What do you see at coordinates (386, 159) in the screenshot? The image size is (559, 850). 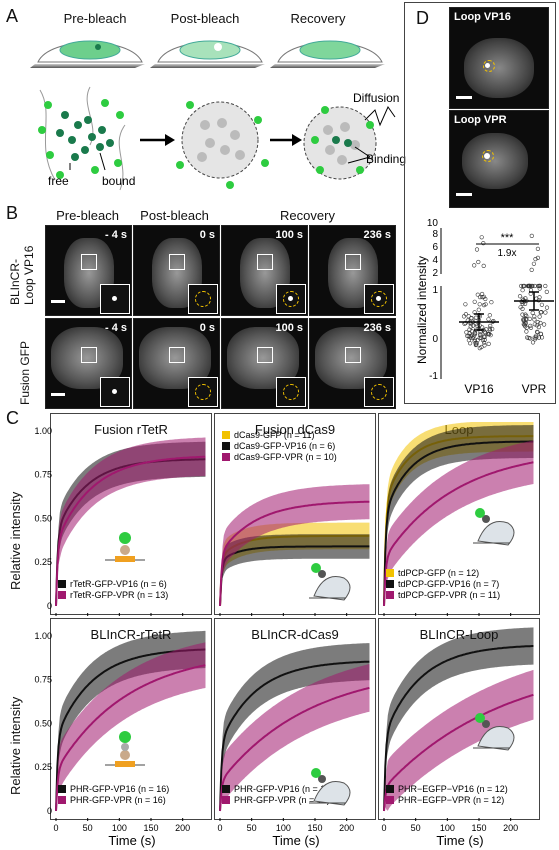 I see `label-binding: Binding` at bounding box center [386, 159].